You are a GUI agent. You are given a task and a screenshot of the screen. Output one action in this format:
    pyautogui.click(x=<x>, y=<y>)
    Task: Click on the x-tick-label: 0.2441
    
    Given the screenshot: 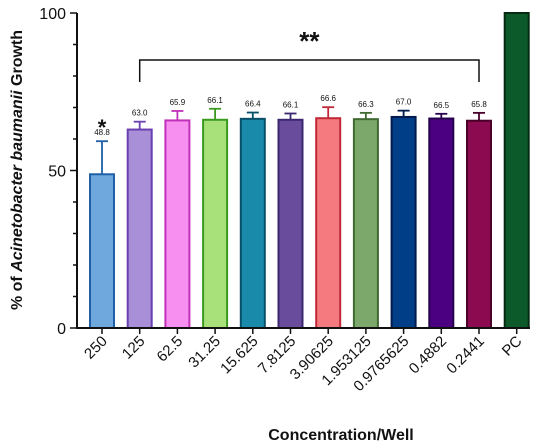 What is the action you would take?
    pyautogui.click(x=465, y=355)
    